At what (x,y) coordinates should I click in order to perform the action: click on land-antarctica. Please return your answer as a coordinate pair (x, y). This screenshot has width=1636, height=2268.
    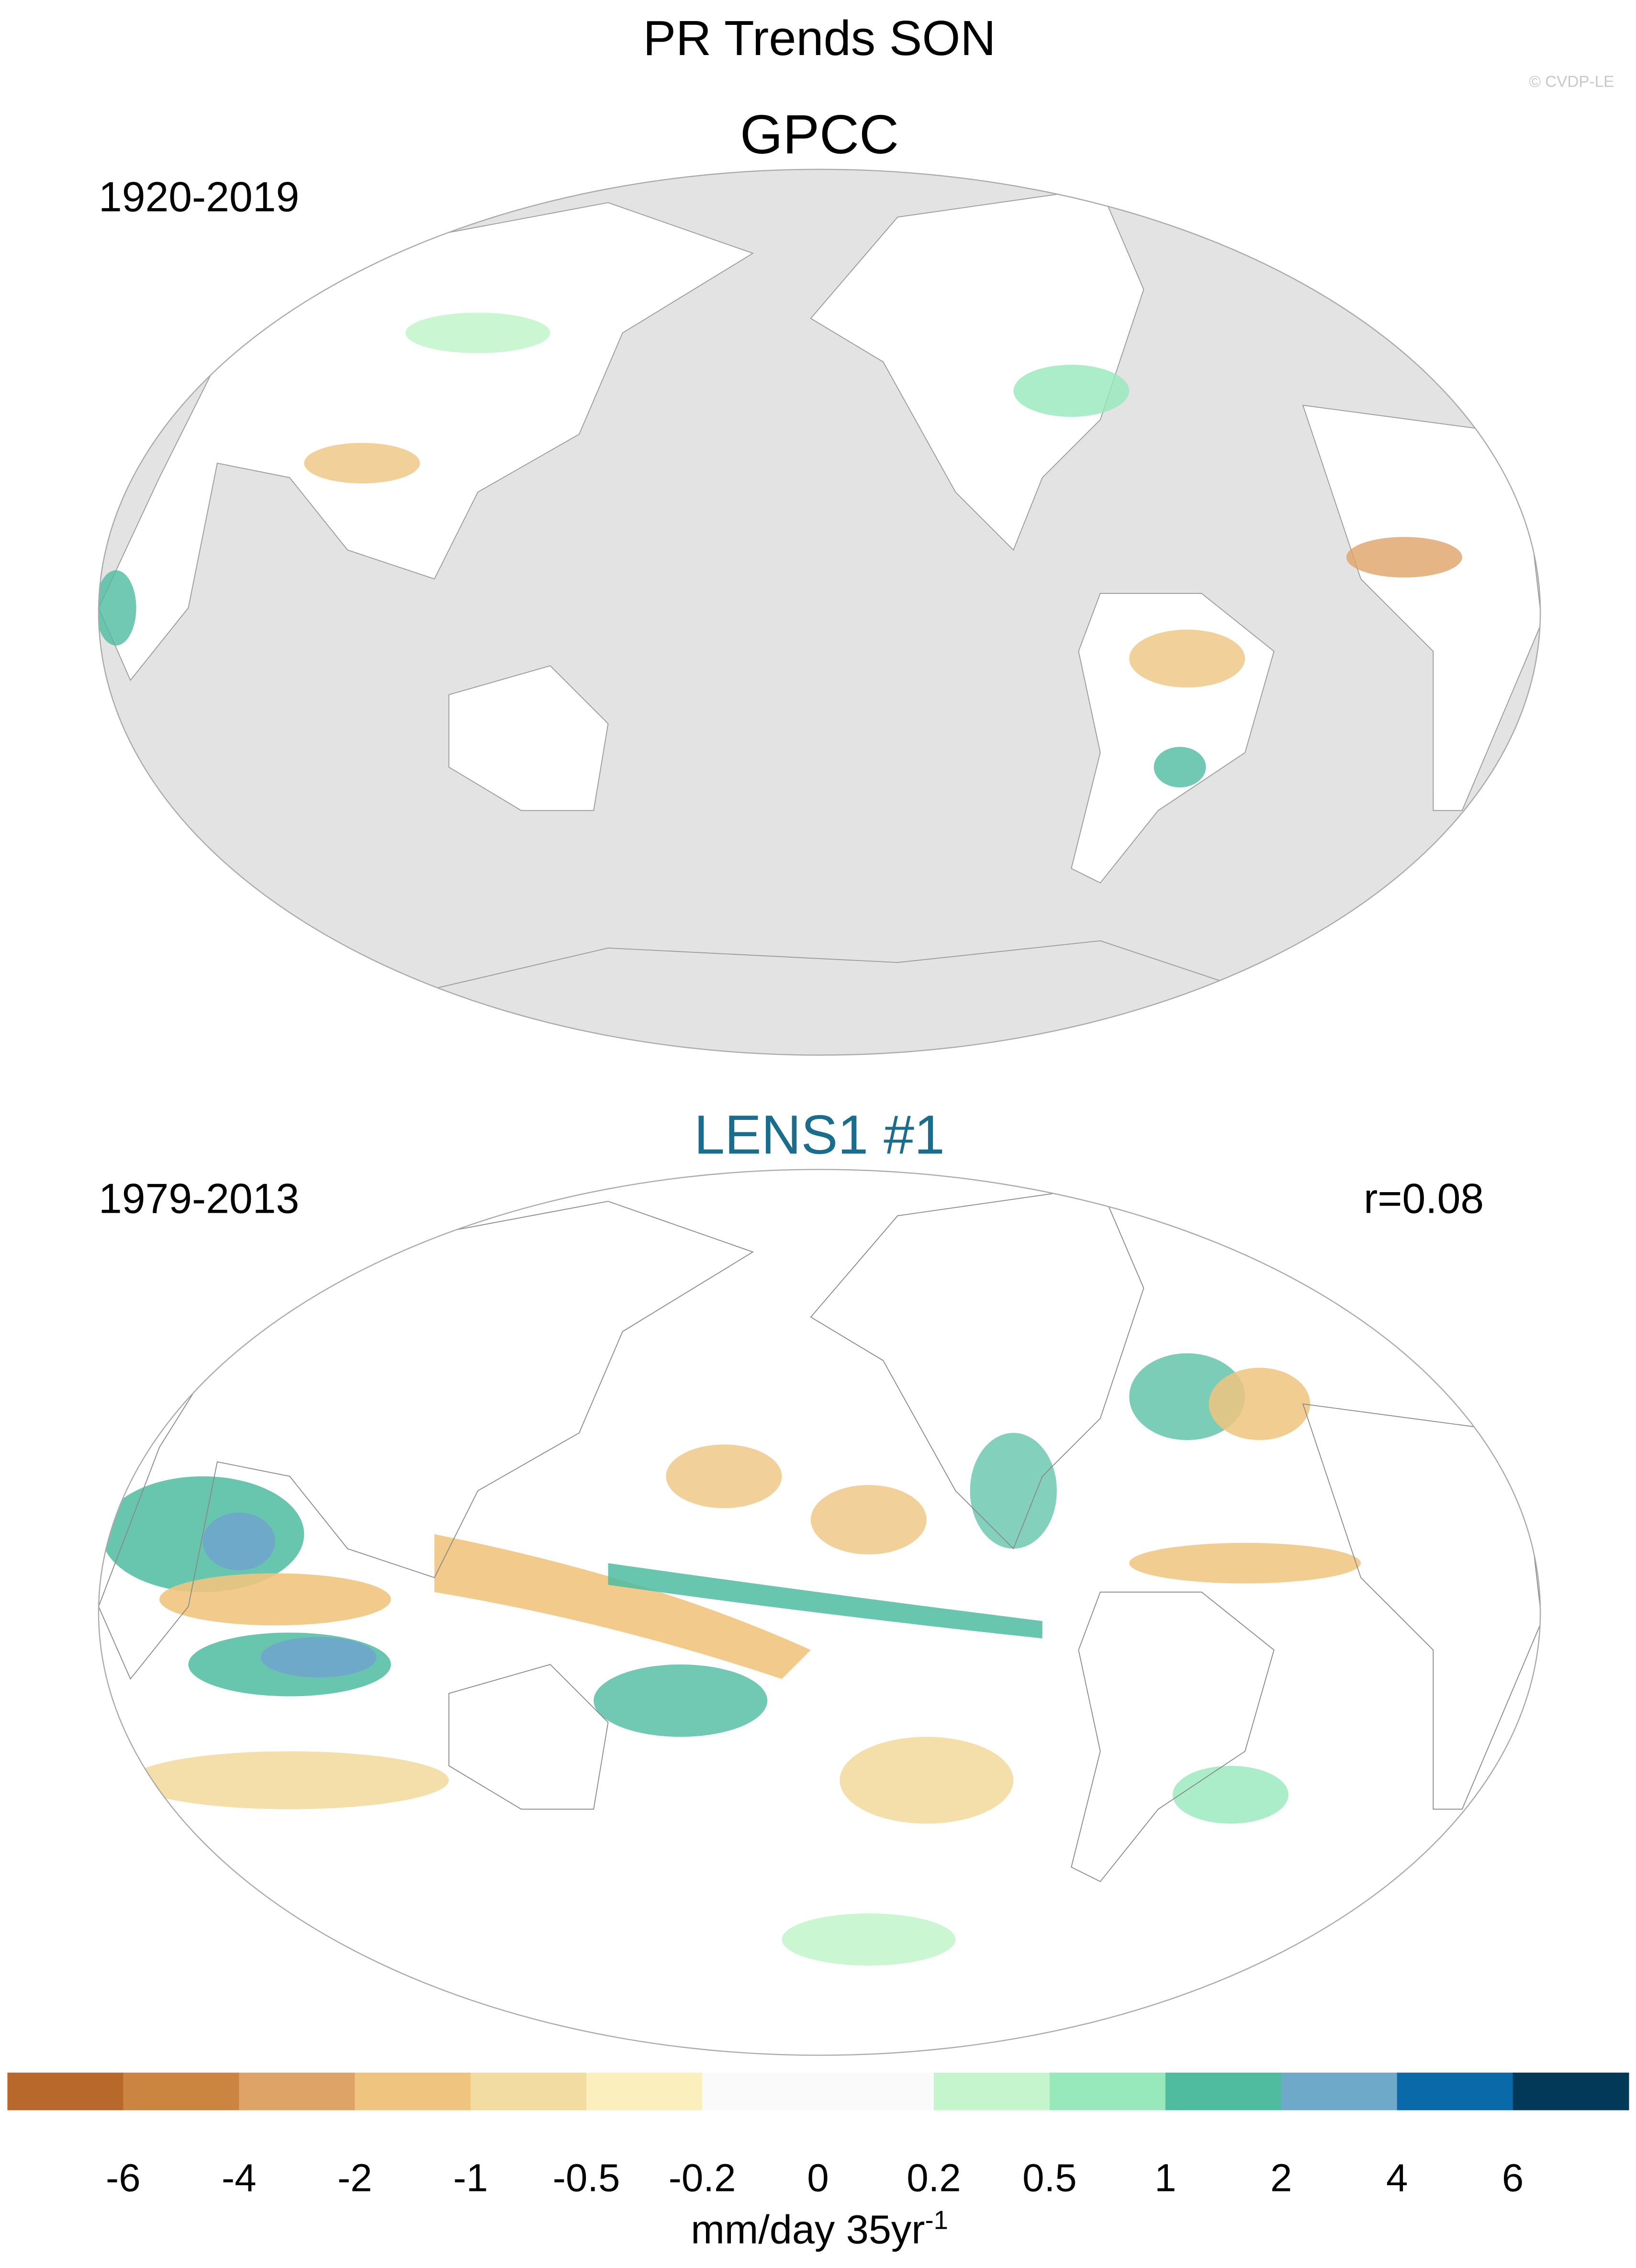
    Looking at the image, I should click on (832, 997).